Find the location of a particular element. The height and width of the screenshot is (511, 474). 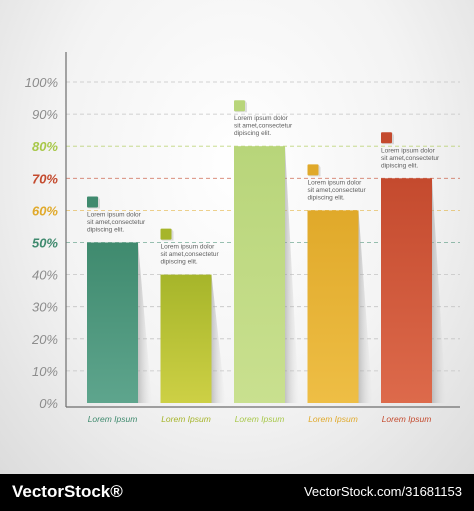

y-tick-label: 70% is located at coordinates (45, 178).